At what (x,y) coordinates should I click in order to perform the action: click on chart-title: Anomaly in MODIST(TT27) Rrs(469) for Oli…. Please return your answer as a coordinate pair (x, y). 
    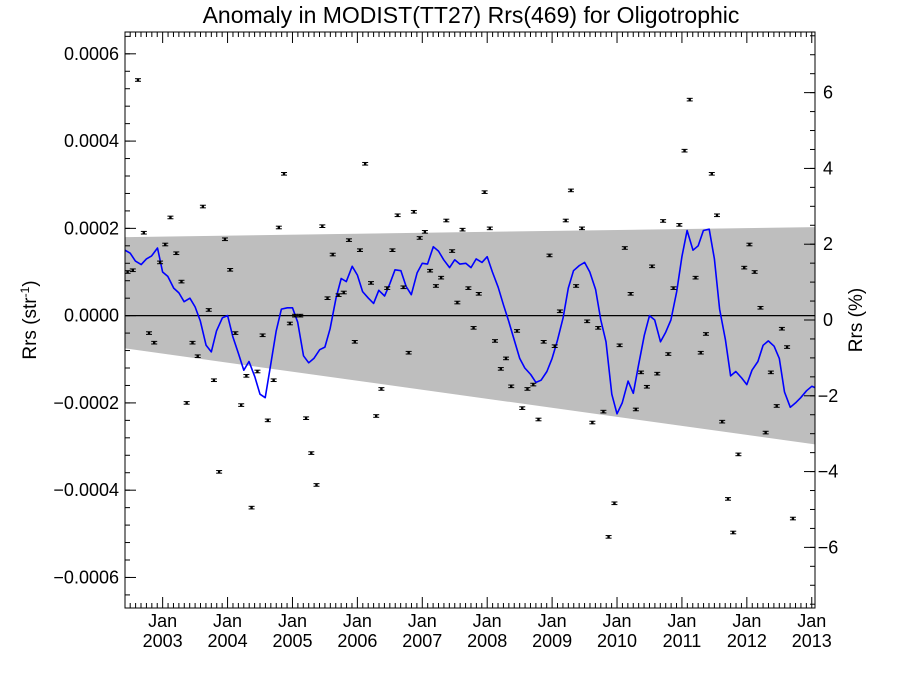
    Looking at the image, I should click on (471, 15).